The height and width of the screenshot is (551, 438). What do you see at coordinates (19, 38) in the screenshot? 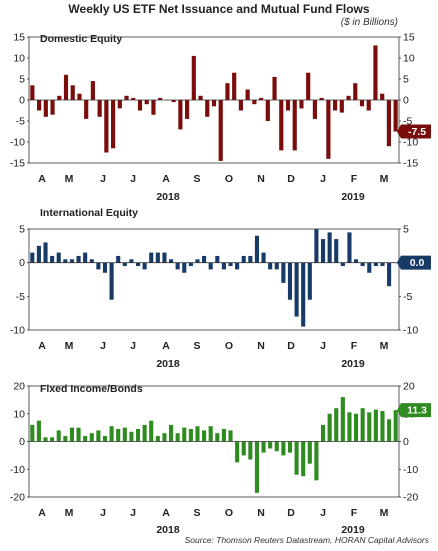
I see `y-tick-label-left: 15` at bounding box center [19, 38].